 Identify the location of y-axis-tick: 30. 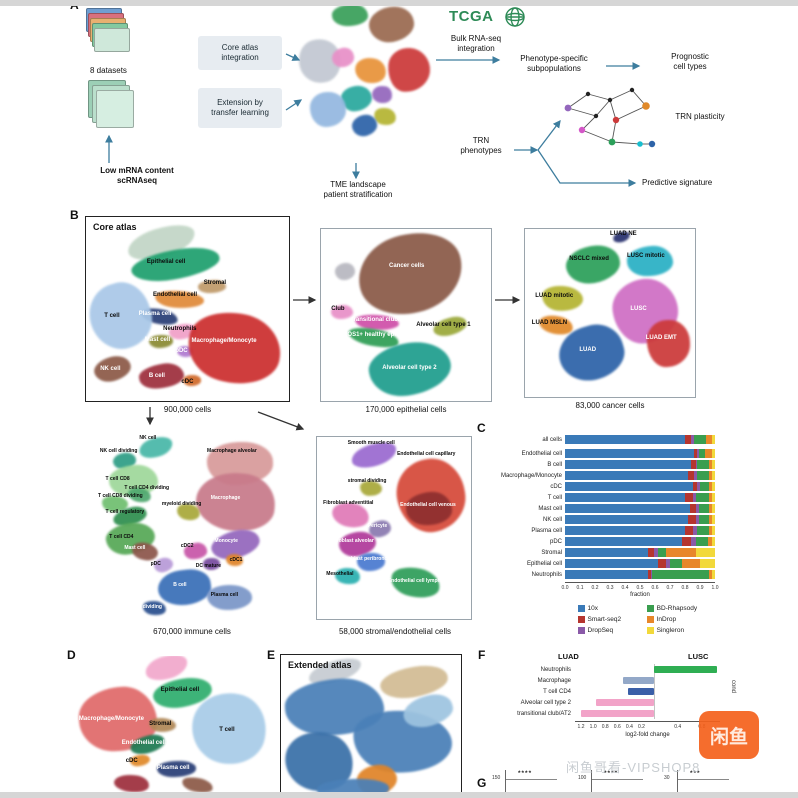
(667, 778).